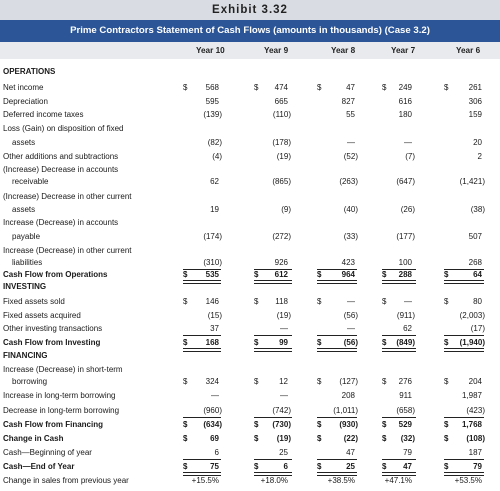 The image size is (500, 491). I want to click on value-cell: 99, so click(283, 342).